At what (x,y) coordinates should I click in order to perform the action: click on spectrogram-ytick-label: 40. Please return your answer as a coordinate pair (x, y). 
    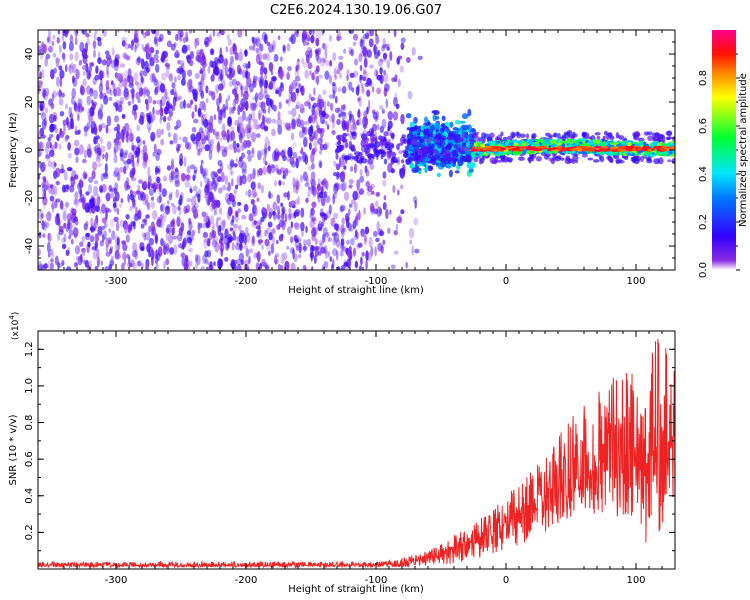
    Looking at the image, I should click on (29, 54).